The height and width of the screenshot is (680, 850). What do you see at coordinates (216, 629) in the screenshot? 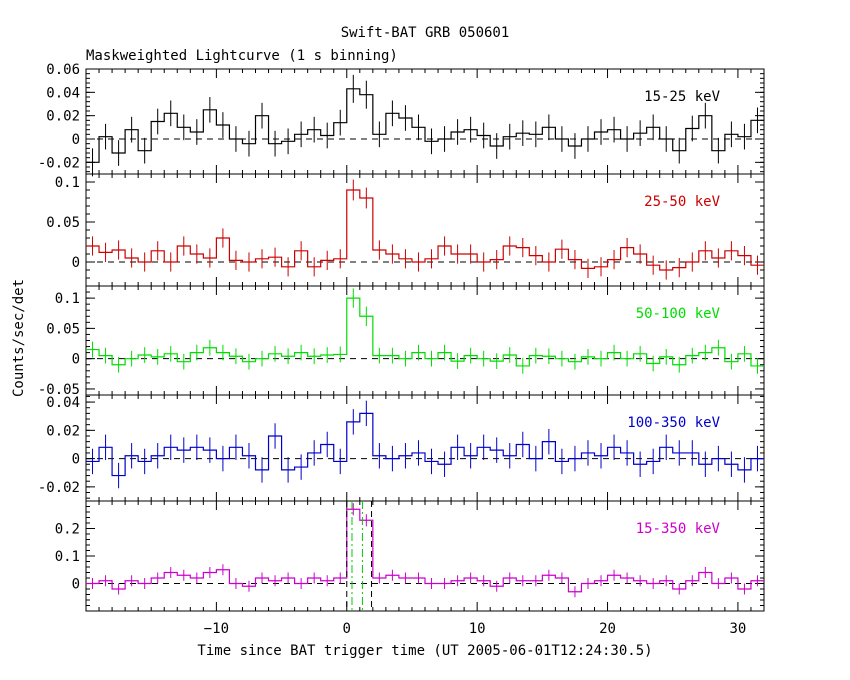
I see `x-tick-label: −10` at bounding box center [216, 629].